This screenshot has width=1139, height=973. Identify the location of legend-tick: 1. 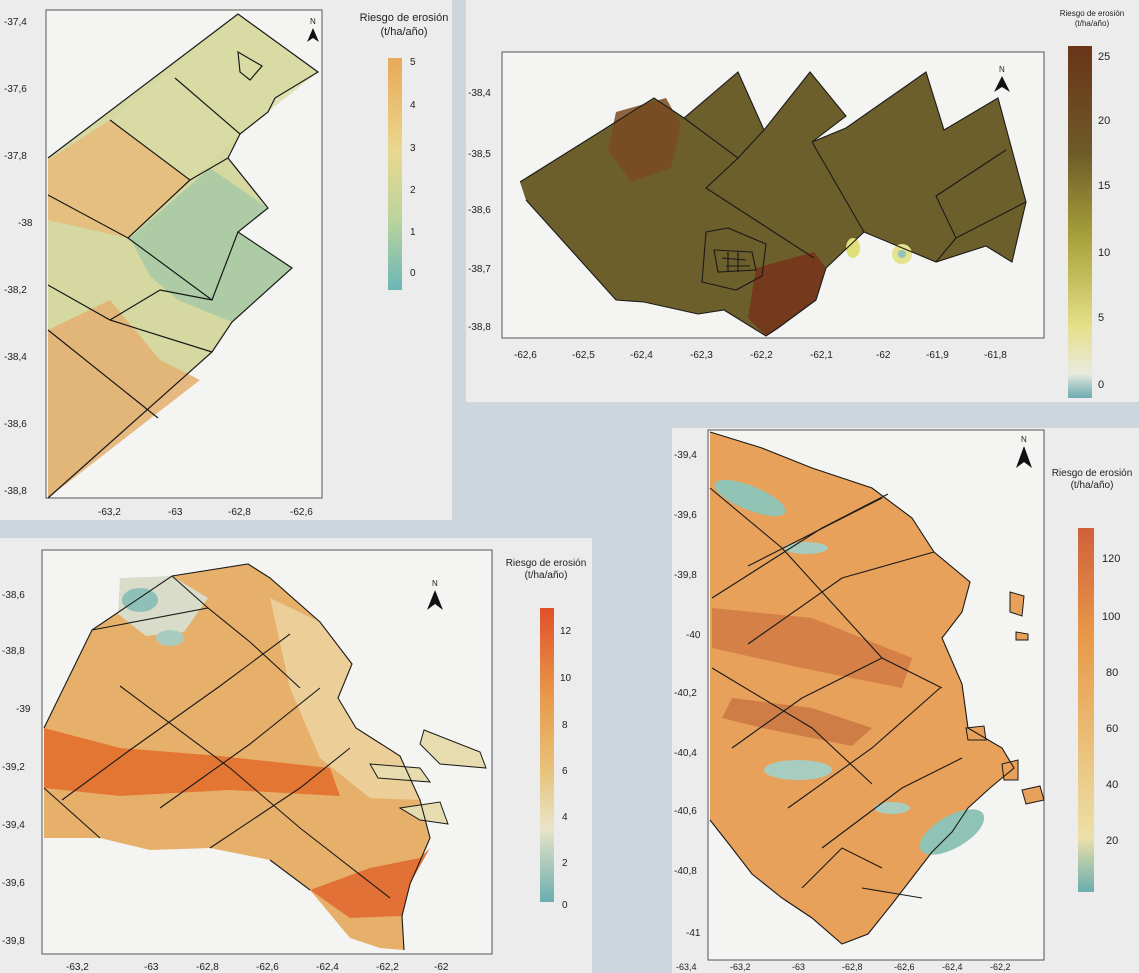
(413, 232).